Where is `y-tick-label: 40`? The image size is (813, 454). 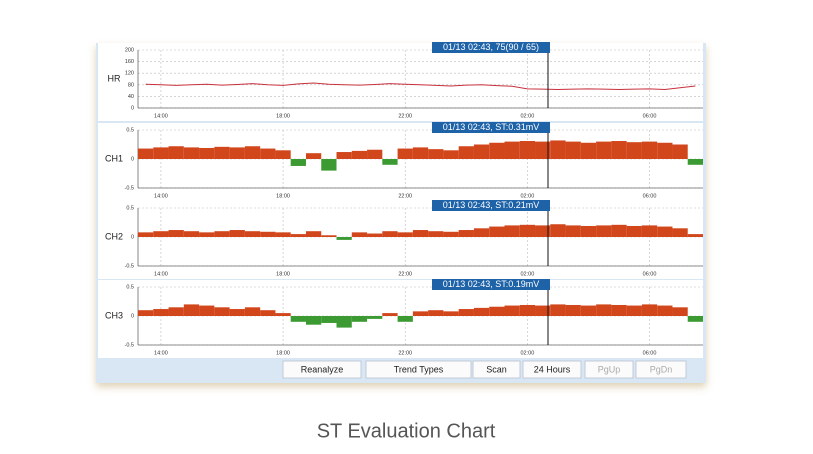
y-tick-label: 40 is located at coordinates (131, 97).